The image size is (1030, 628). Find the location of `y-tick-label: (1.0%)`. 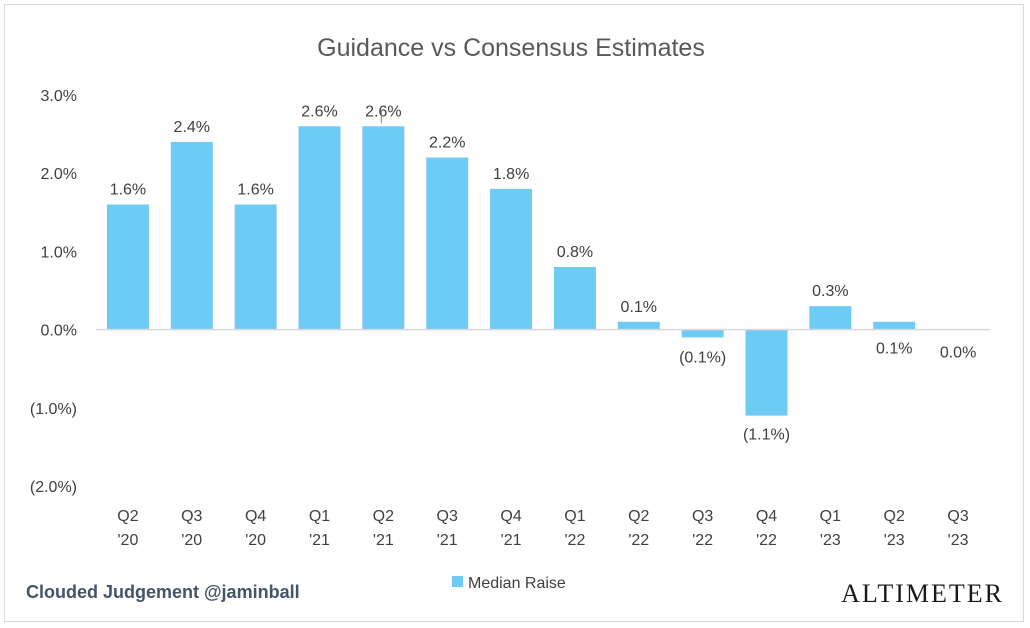

y-tick-label: (1.0%) is located at coordinates (53, 409).